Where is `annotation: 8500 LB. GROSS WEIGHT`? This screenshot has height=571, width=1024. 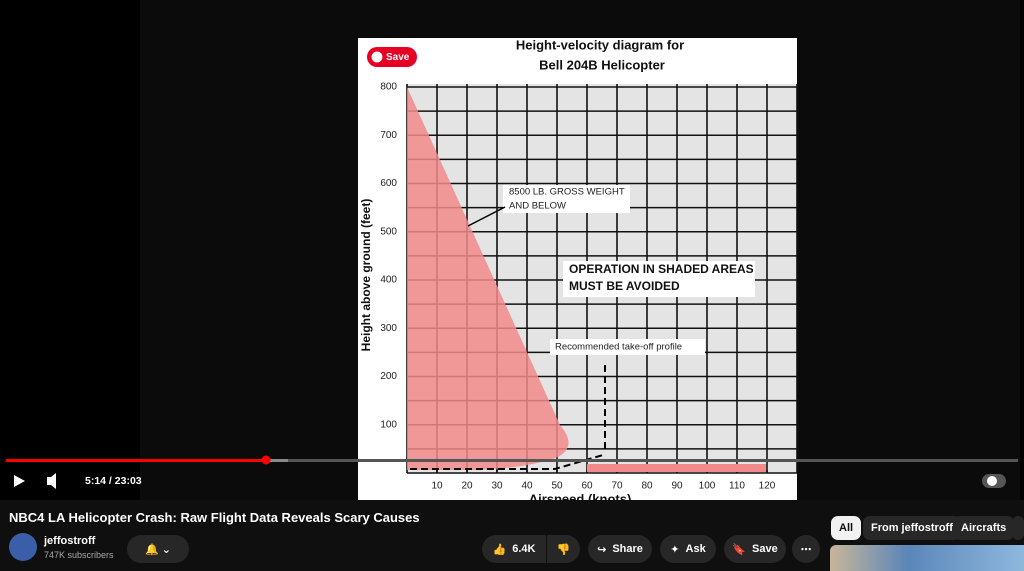
annotation: 8500 LB. GROSS WEIGHT is located at coordinates (567, 192).